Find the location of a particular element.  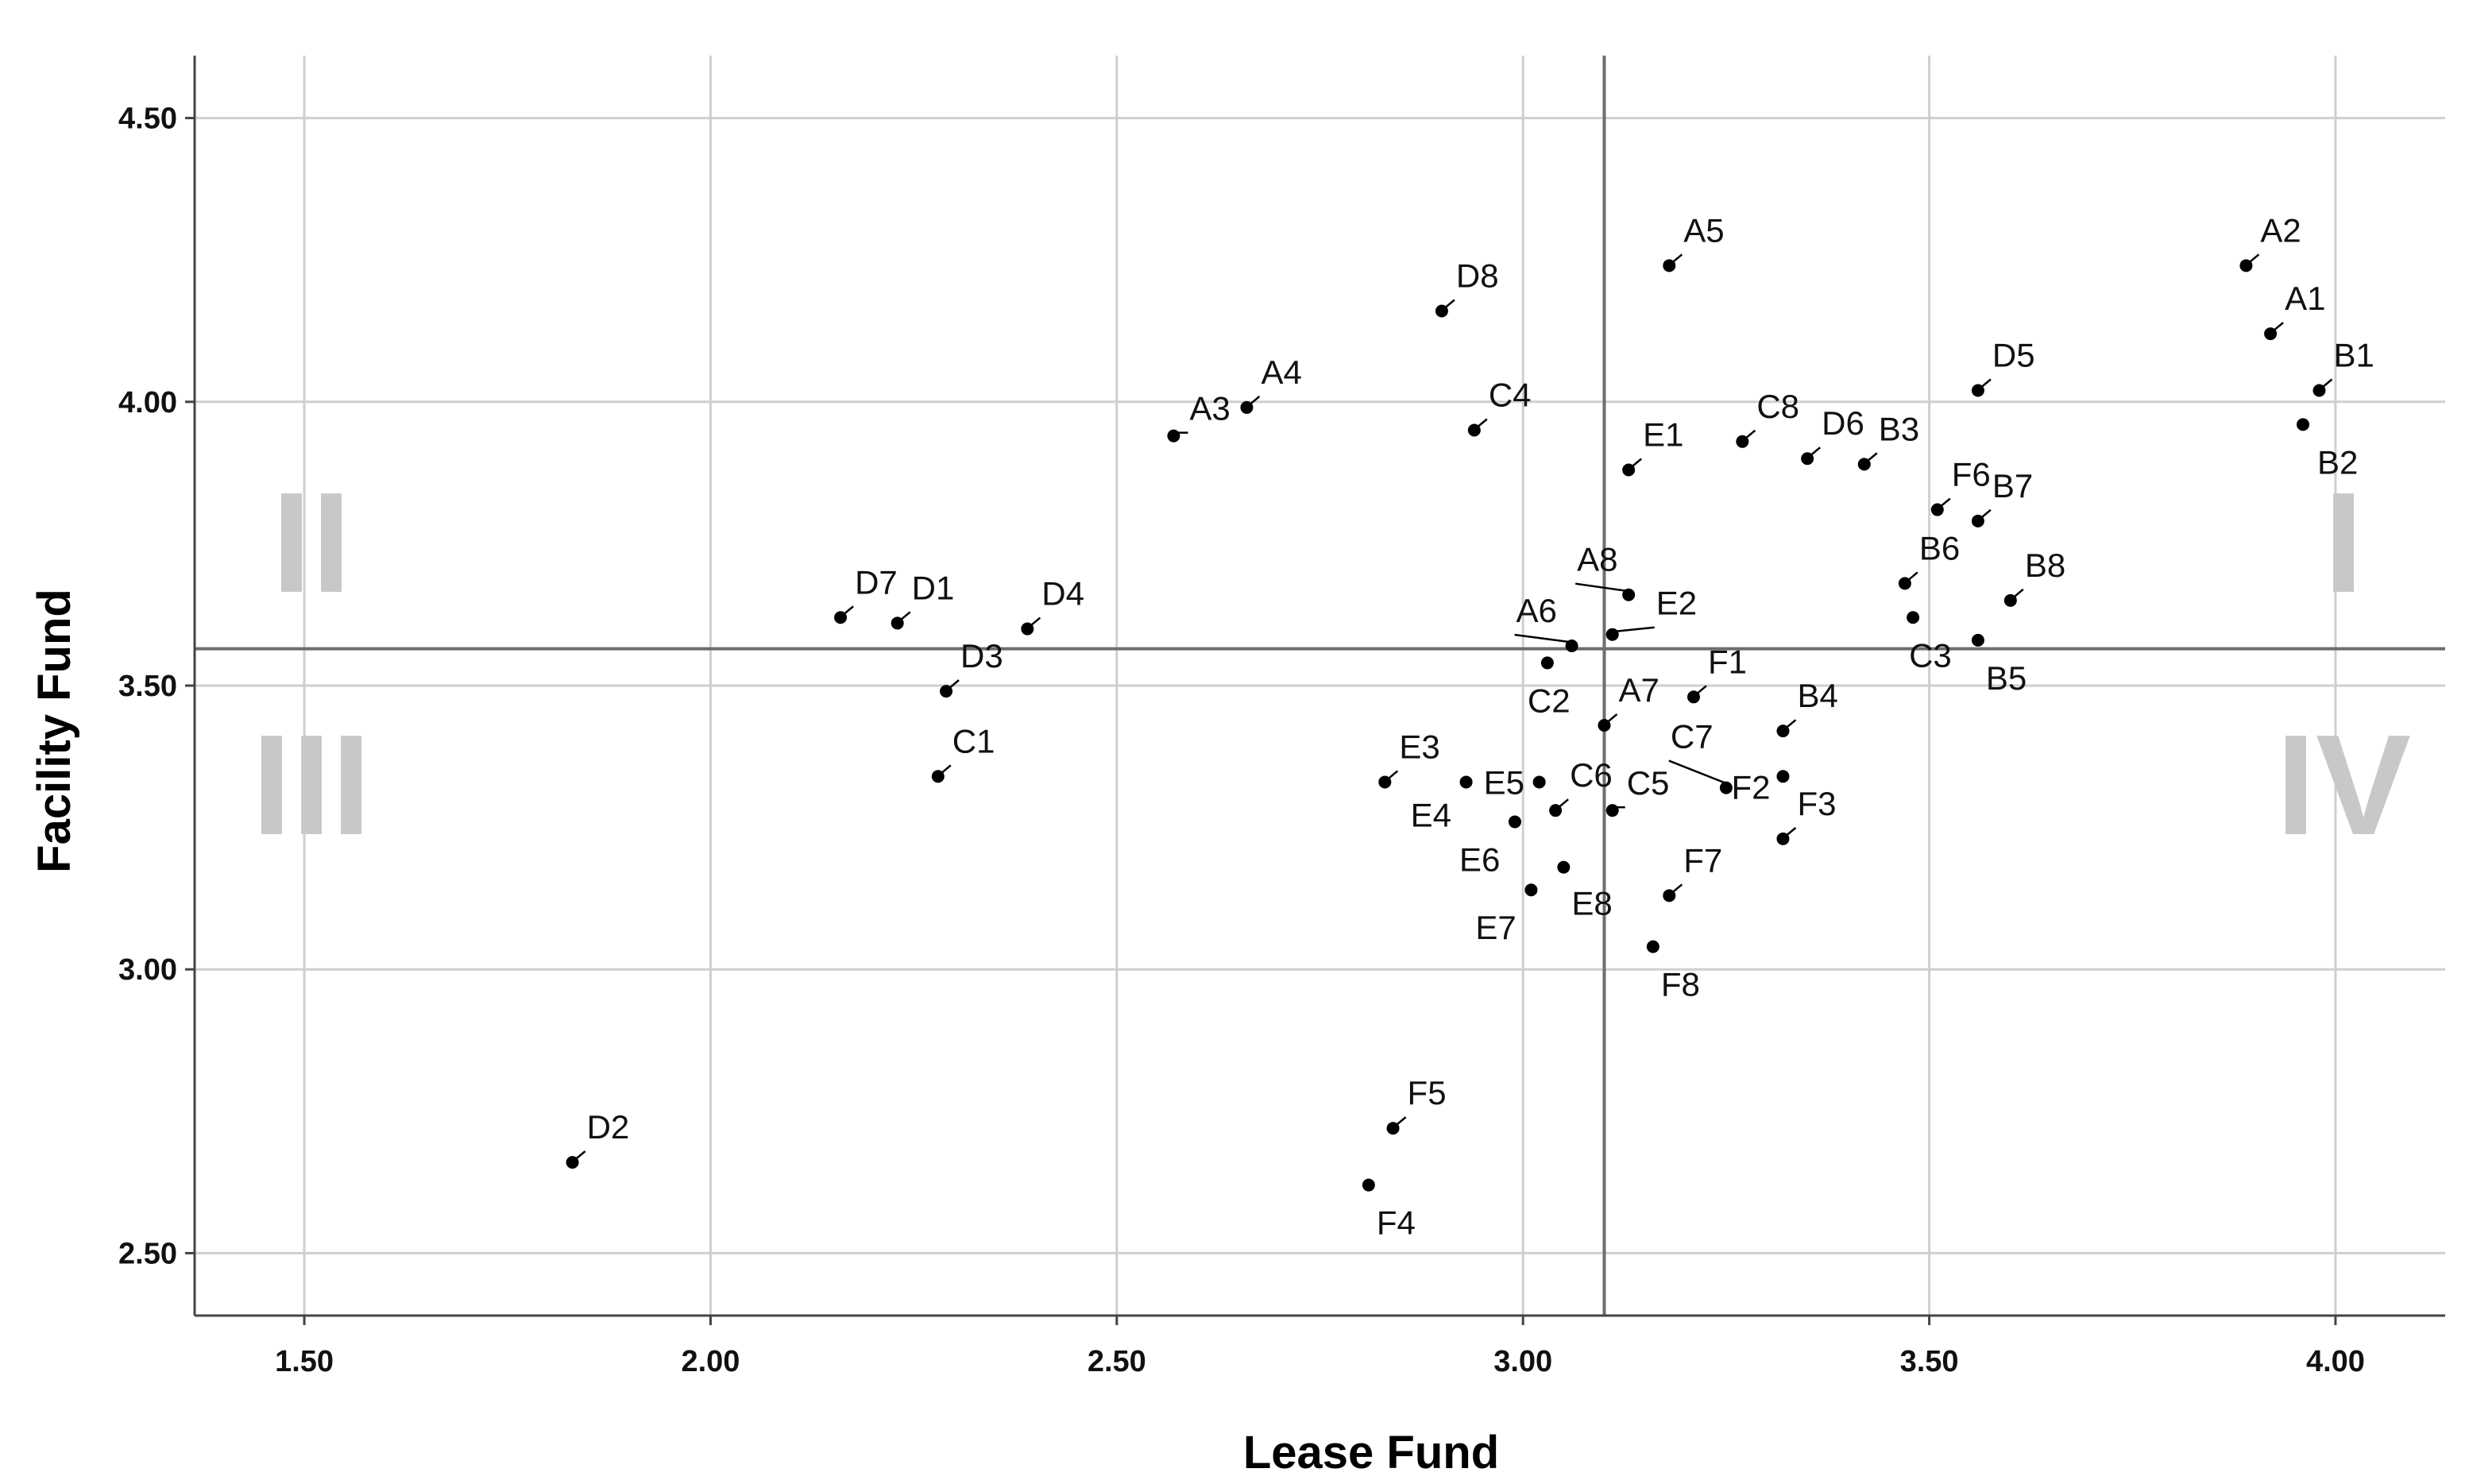

point-label: E3 is located at coordinates (1419, 746).